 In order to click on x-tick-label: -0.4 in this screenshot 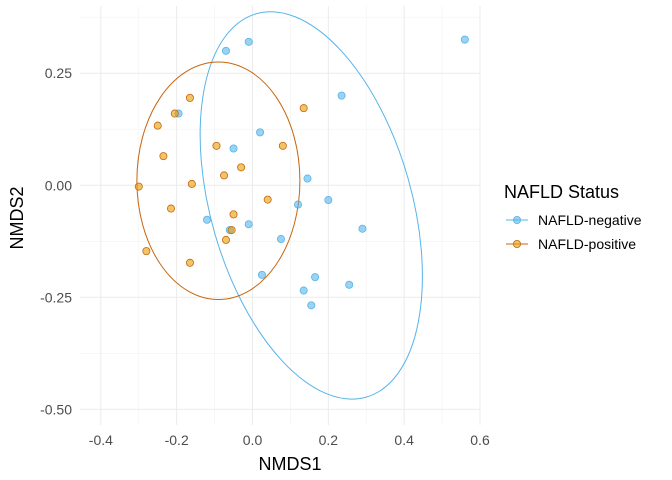, I will do `click(101, 440)`.